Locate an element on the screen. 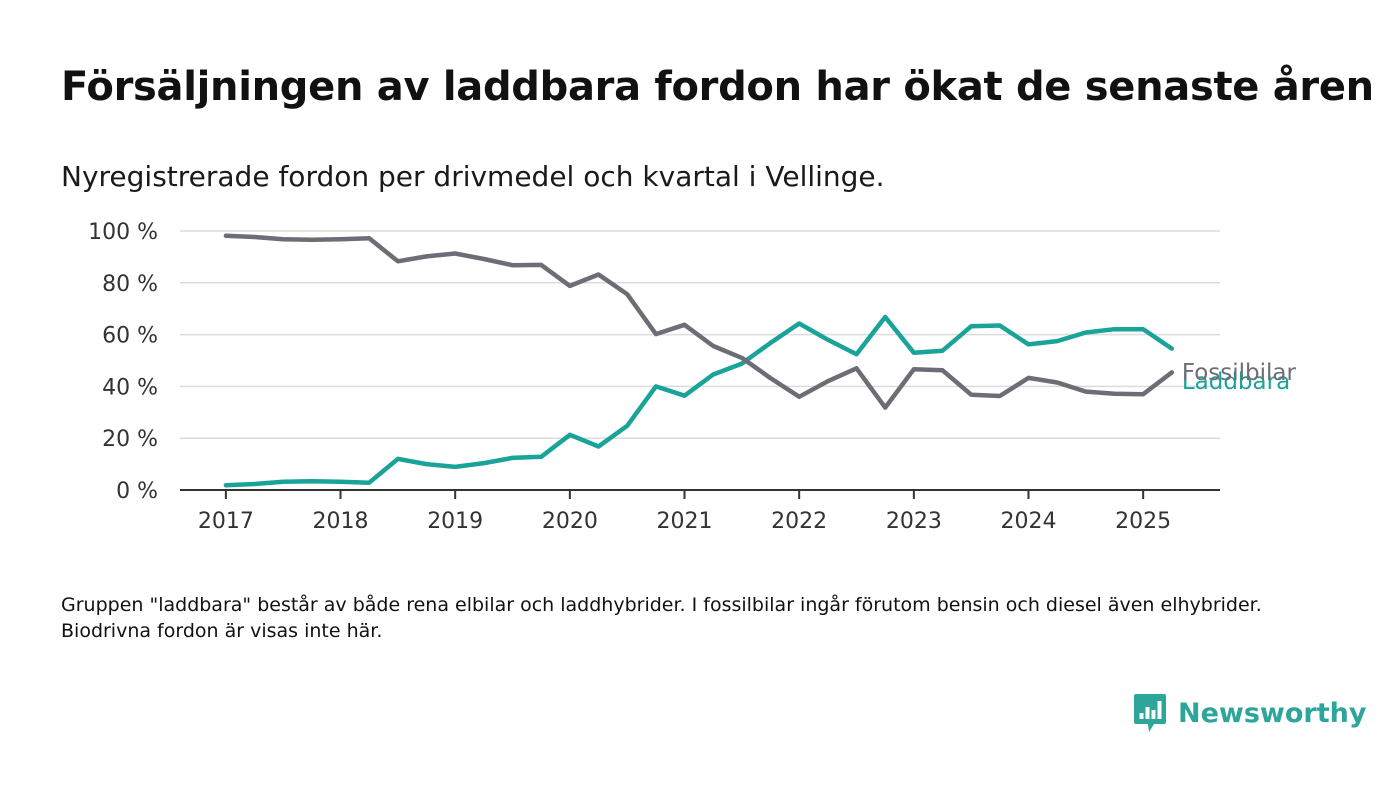 The image size is (1400, 793). y-tick-label: 60 % is located at coordinates (130, 336).